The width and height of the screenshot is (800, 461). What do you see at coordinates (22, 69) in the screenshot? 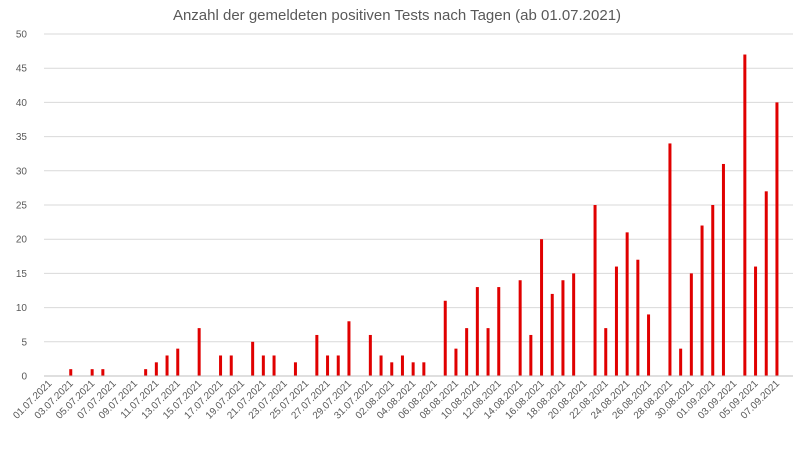
I see `y-tick-label: 45` at bounding box center [22, 69].